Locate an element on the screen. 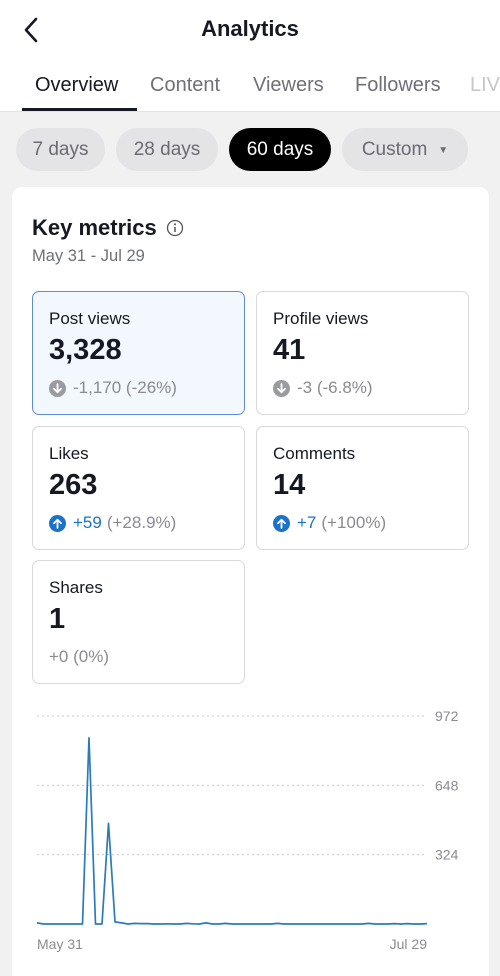 The image size is (500, 976). header: Analytics is located at coordinates (250, 30).